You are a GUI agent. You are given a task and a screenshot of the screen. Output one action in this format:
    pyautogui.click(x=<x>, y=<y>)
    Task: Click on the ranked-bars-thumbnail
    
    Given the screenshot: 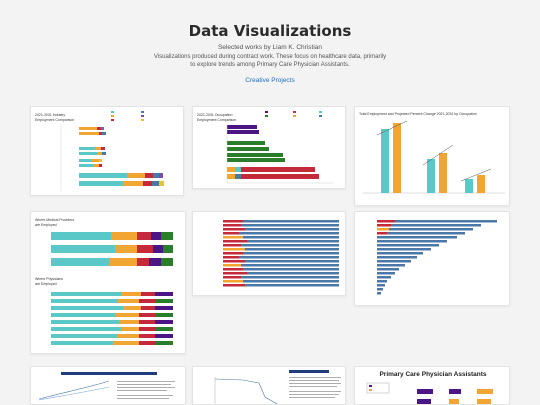 What is the action you would take?
    pyautogui.click(x=437, y=257)
    